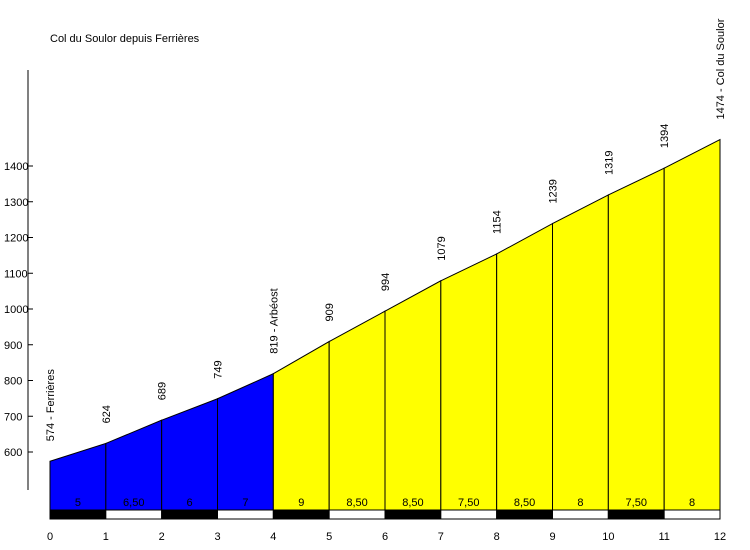 The height and width of the screenshot is (550, 750). Describe the element at coordinates (190, 503) in the screenshot. I see `gradient-label: 6` at that location.